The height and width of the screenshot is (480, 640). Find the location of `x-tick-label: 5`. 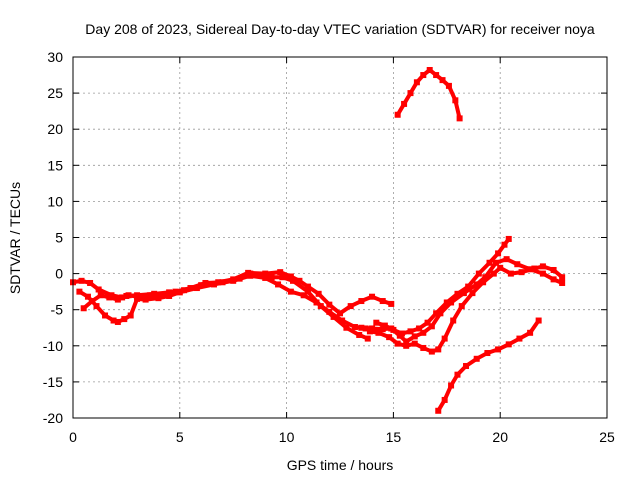

x-tick-label: 5 is located at coordinates (180, 437).